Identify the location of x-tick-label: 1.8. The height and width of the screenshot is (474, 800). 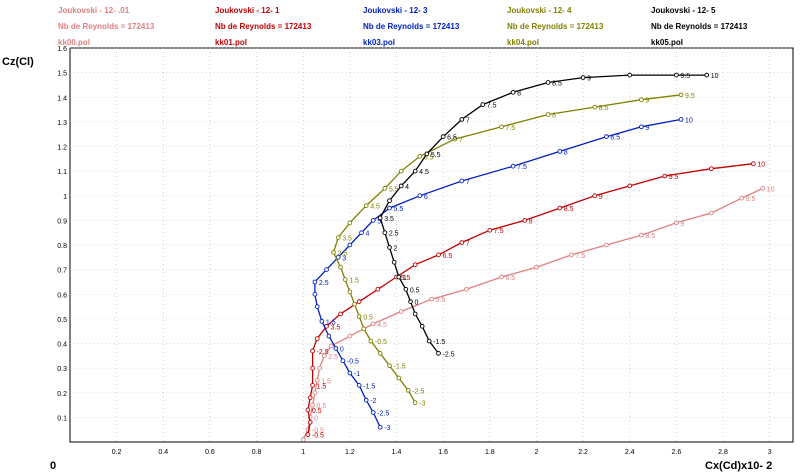
(490, 452).